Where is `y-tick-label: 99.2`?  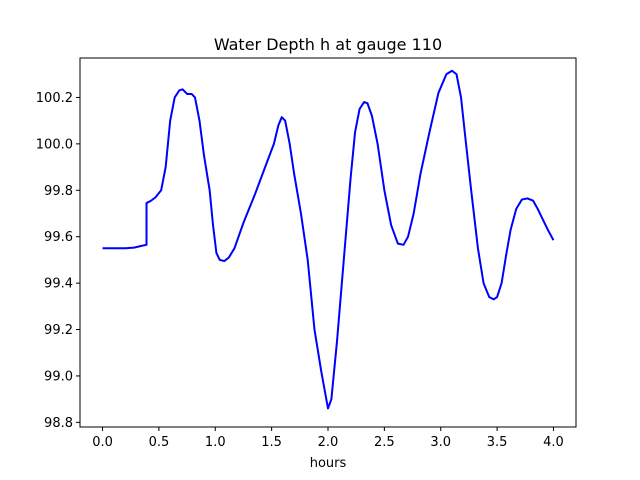
y-tick-label: 99.2 is located at coordinates (58, 330).